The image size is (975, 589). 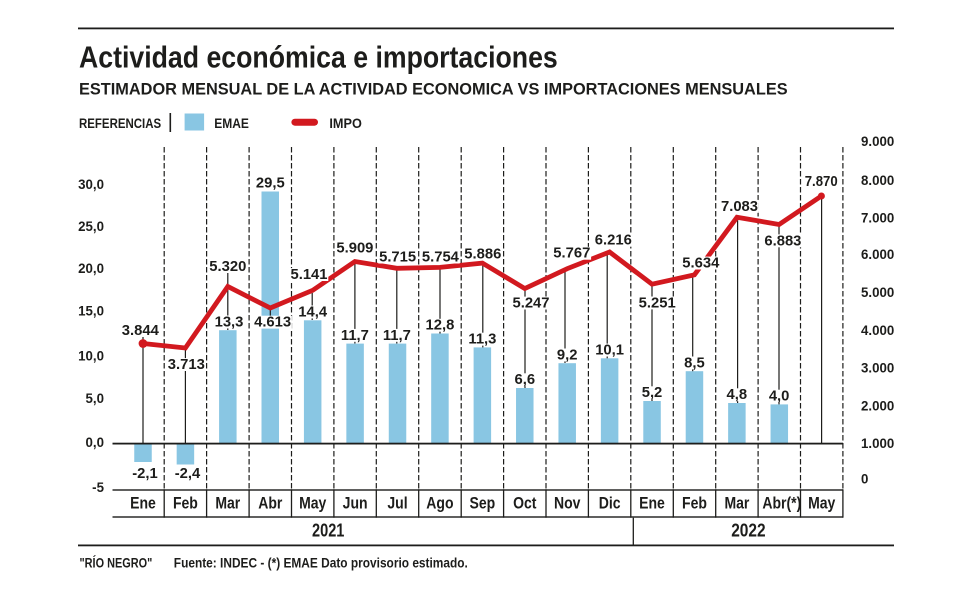 What do you see at coordinates (525, 380) in the screenshot?
I see `svg-text: 6,6` at bounding box center [525, 380].